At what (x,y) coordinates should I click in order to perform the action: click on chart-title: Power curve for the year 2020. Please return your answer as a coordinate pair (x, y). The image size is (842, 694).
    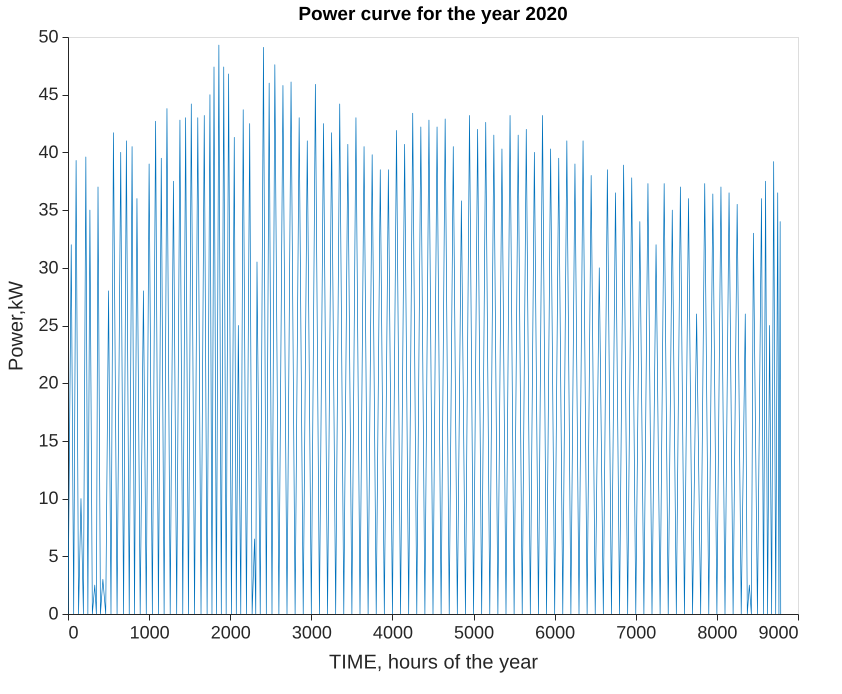
    Looking at the image, I should click on (433, 14).